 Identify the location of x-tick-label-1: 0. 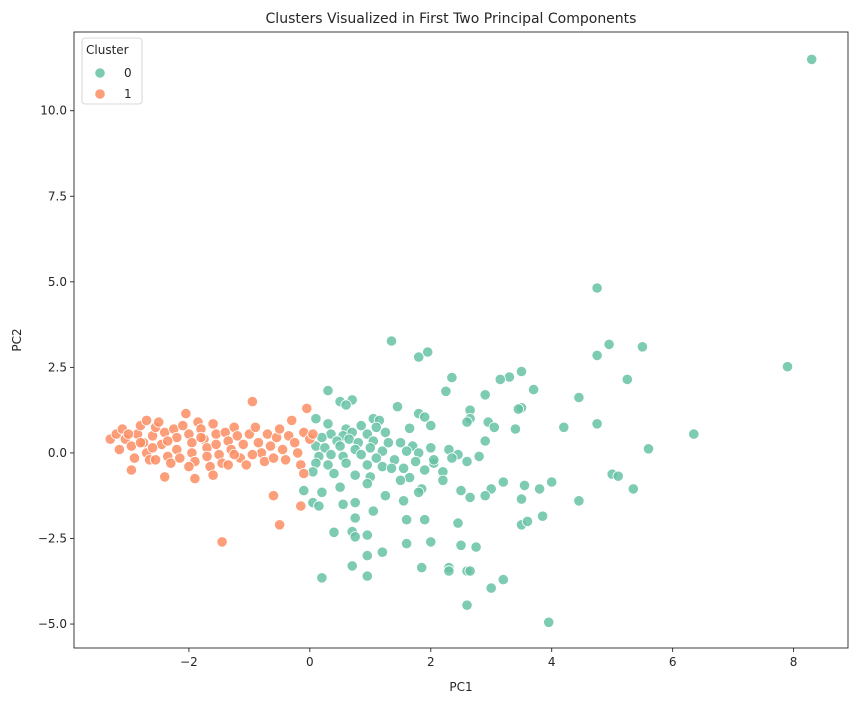
(310, 662).